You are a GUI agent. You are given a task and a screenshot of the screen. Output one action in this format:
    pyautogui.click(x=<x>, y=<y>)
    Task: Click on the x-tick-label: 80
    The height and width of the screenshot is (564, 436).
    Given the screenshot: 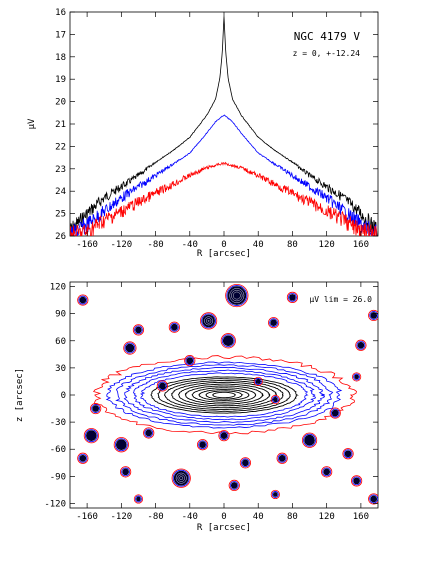 What is the action you would take?
    pyautogui.click(x=292, y=517)
    